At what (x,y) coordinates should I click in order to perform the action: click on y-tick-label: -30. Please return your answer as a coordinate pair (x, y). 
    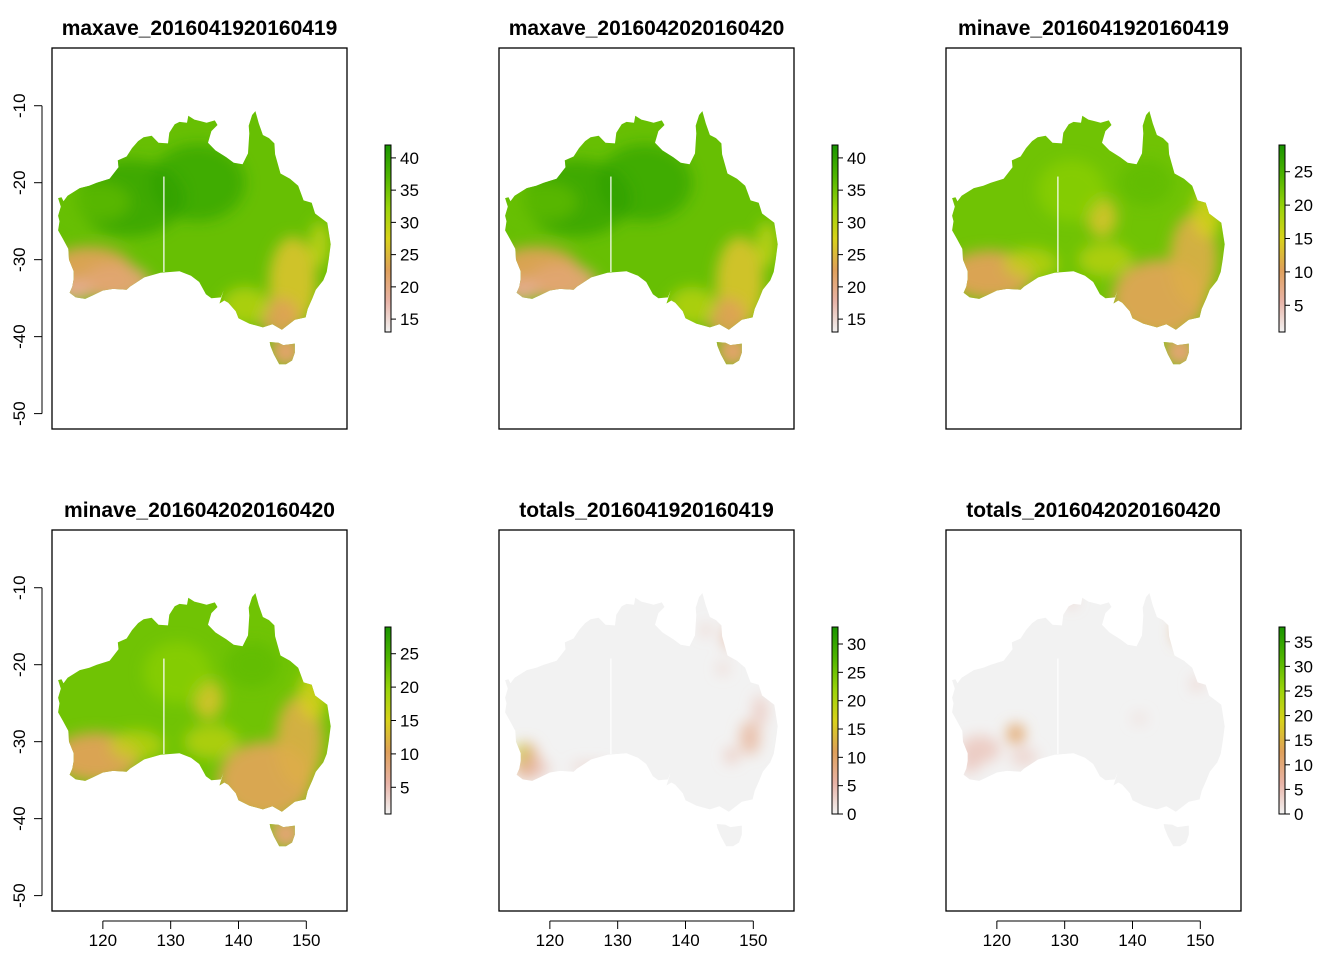
    Looking at the image, I should click on (19, 741).